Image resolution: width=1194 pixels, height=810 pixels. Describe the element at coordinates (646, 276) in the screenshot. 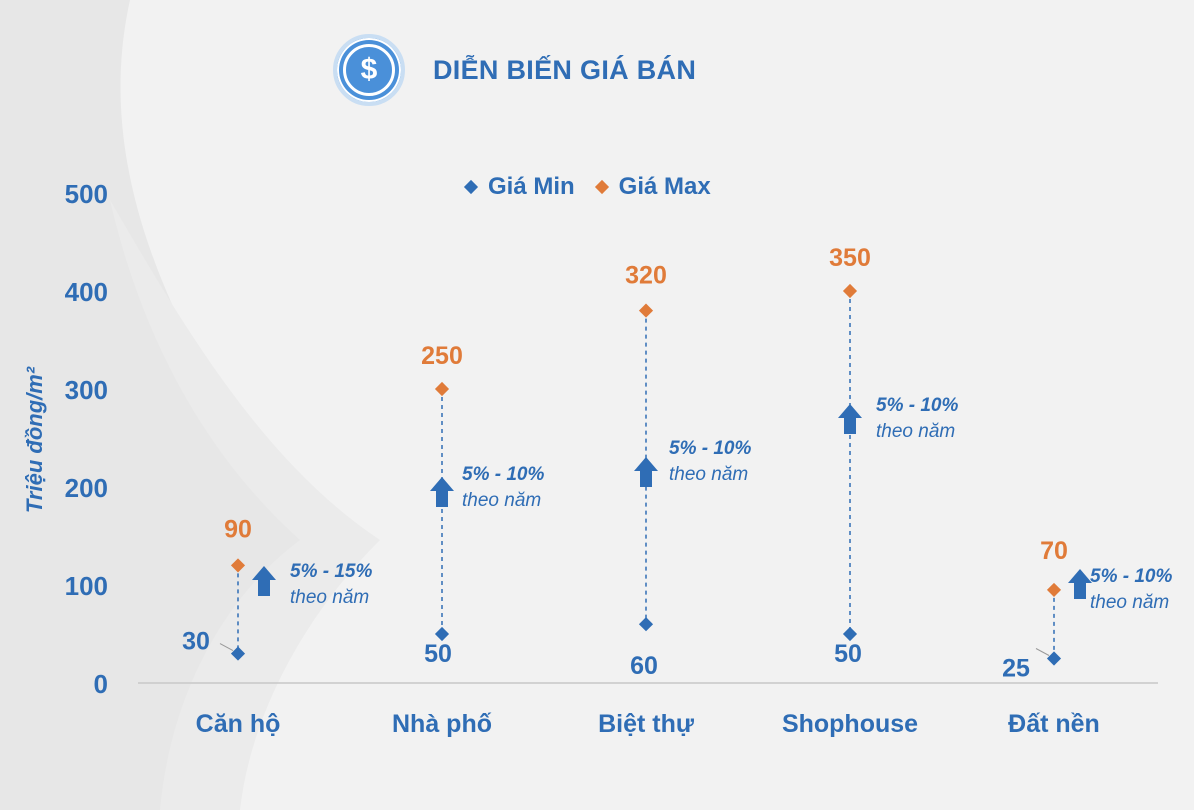

I see `max-value-label: 320` at that location.